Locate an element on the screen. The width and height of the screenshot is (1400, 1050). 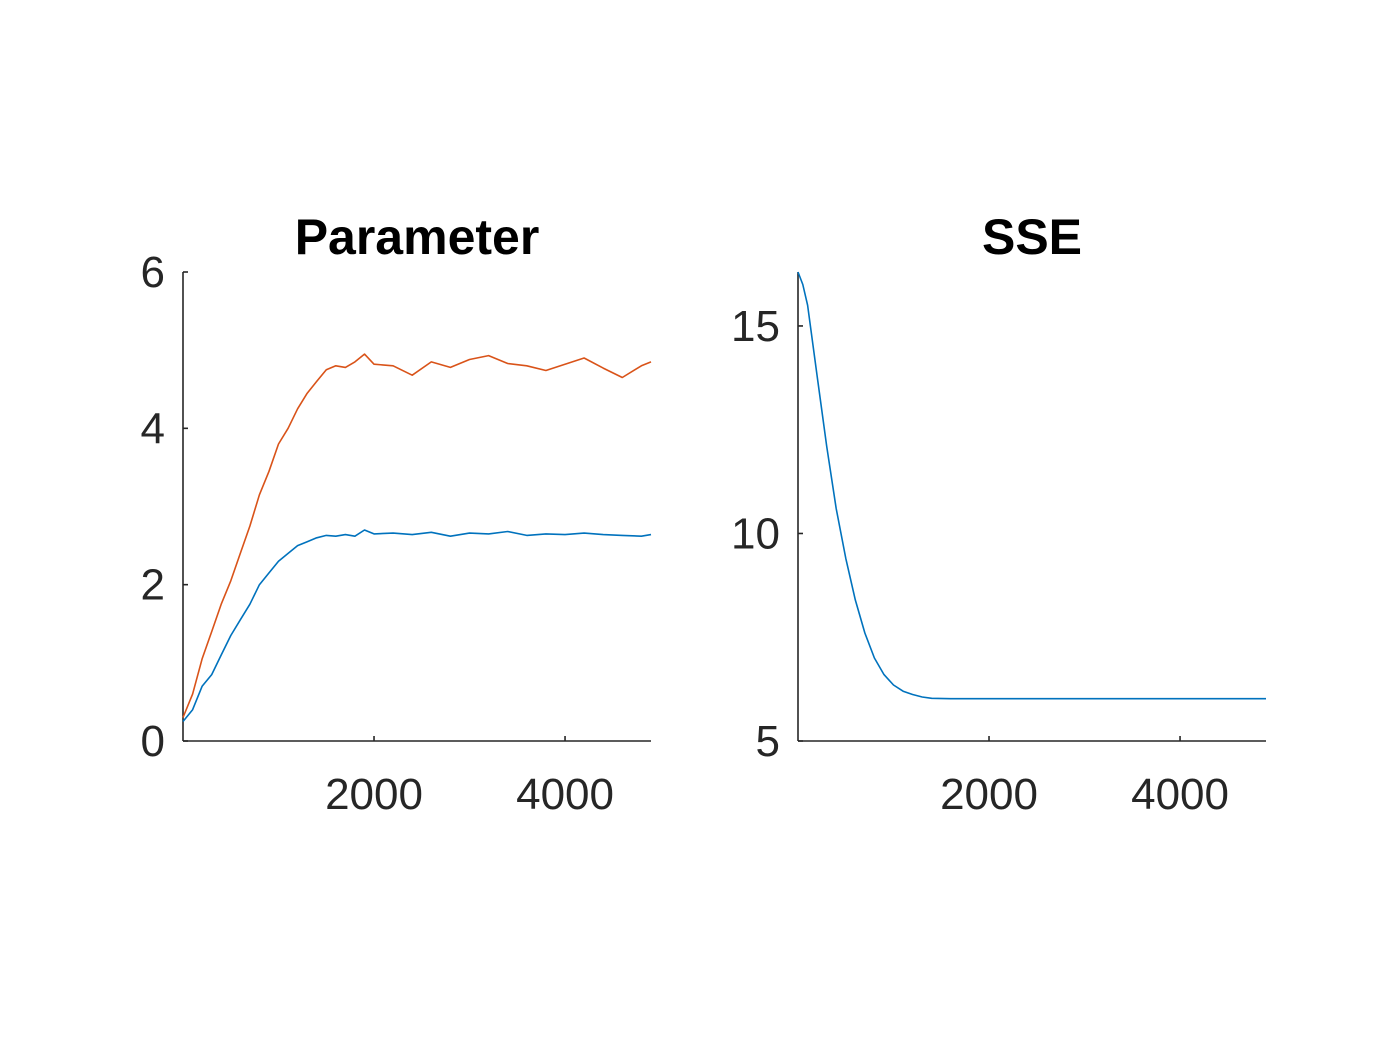
y-tick-label: 10 is located at coordinates (755, 533).